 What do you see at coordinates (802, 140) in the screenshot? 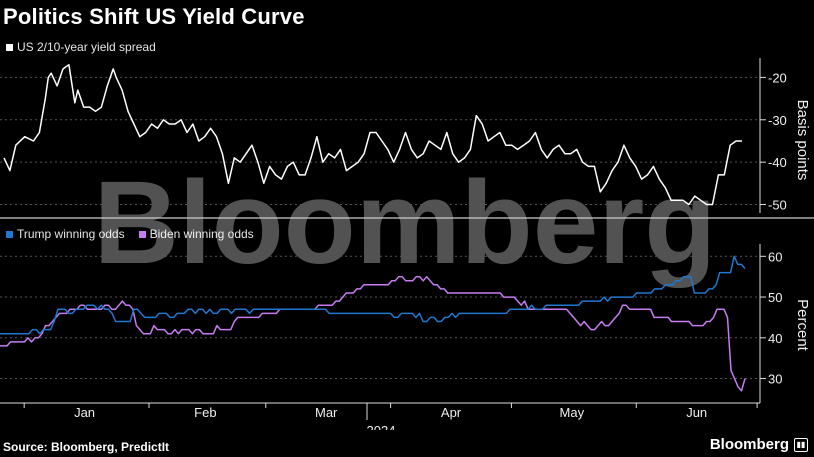
I see `spread-ylabel: Basis points` at bounding box center [802, 140].